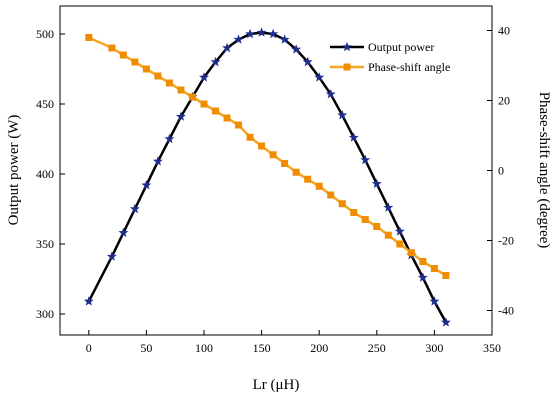 This screenshot has height=401, width=550. Describe the element at coordinates (276, 385) in the screenshot. I see `x-axis-title: Lr (μH)` at that location.